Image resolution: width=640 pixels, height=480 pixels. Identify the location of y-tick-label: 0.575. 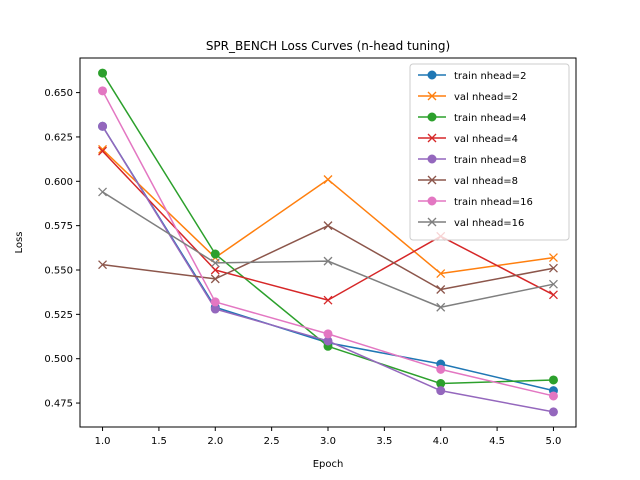
(58, 226).